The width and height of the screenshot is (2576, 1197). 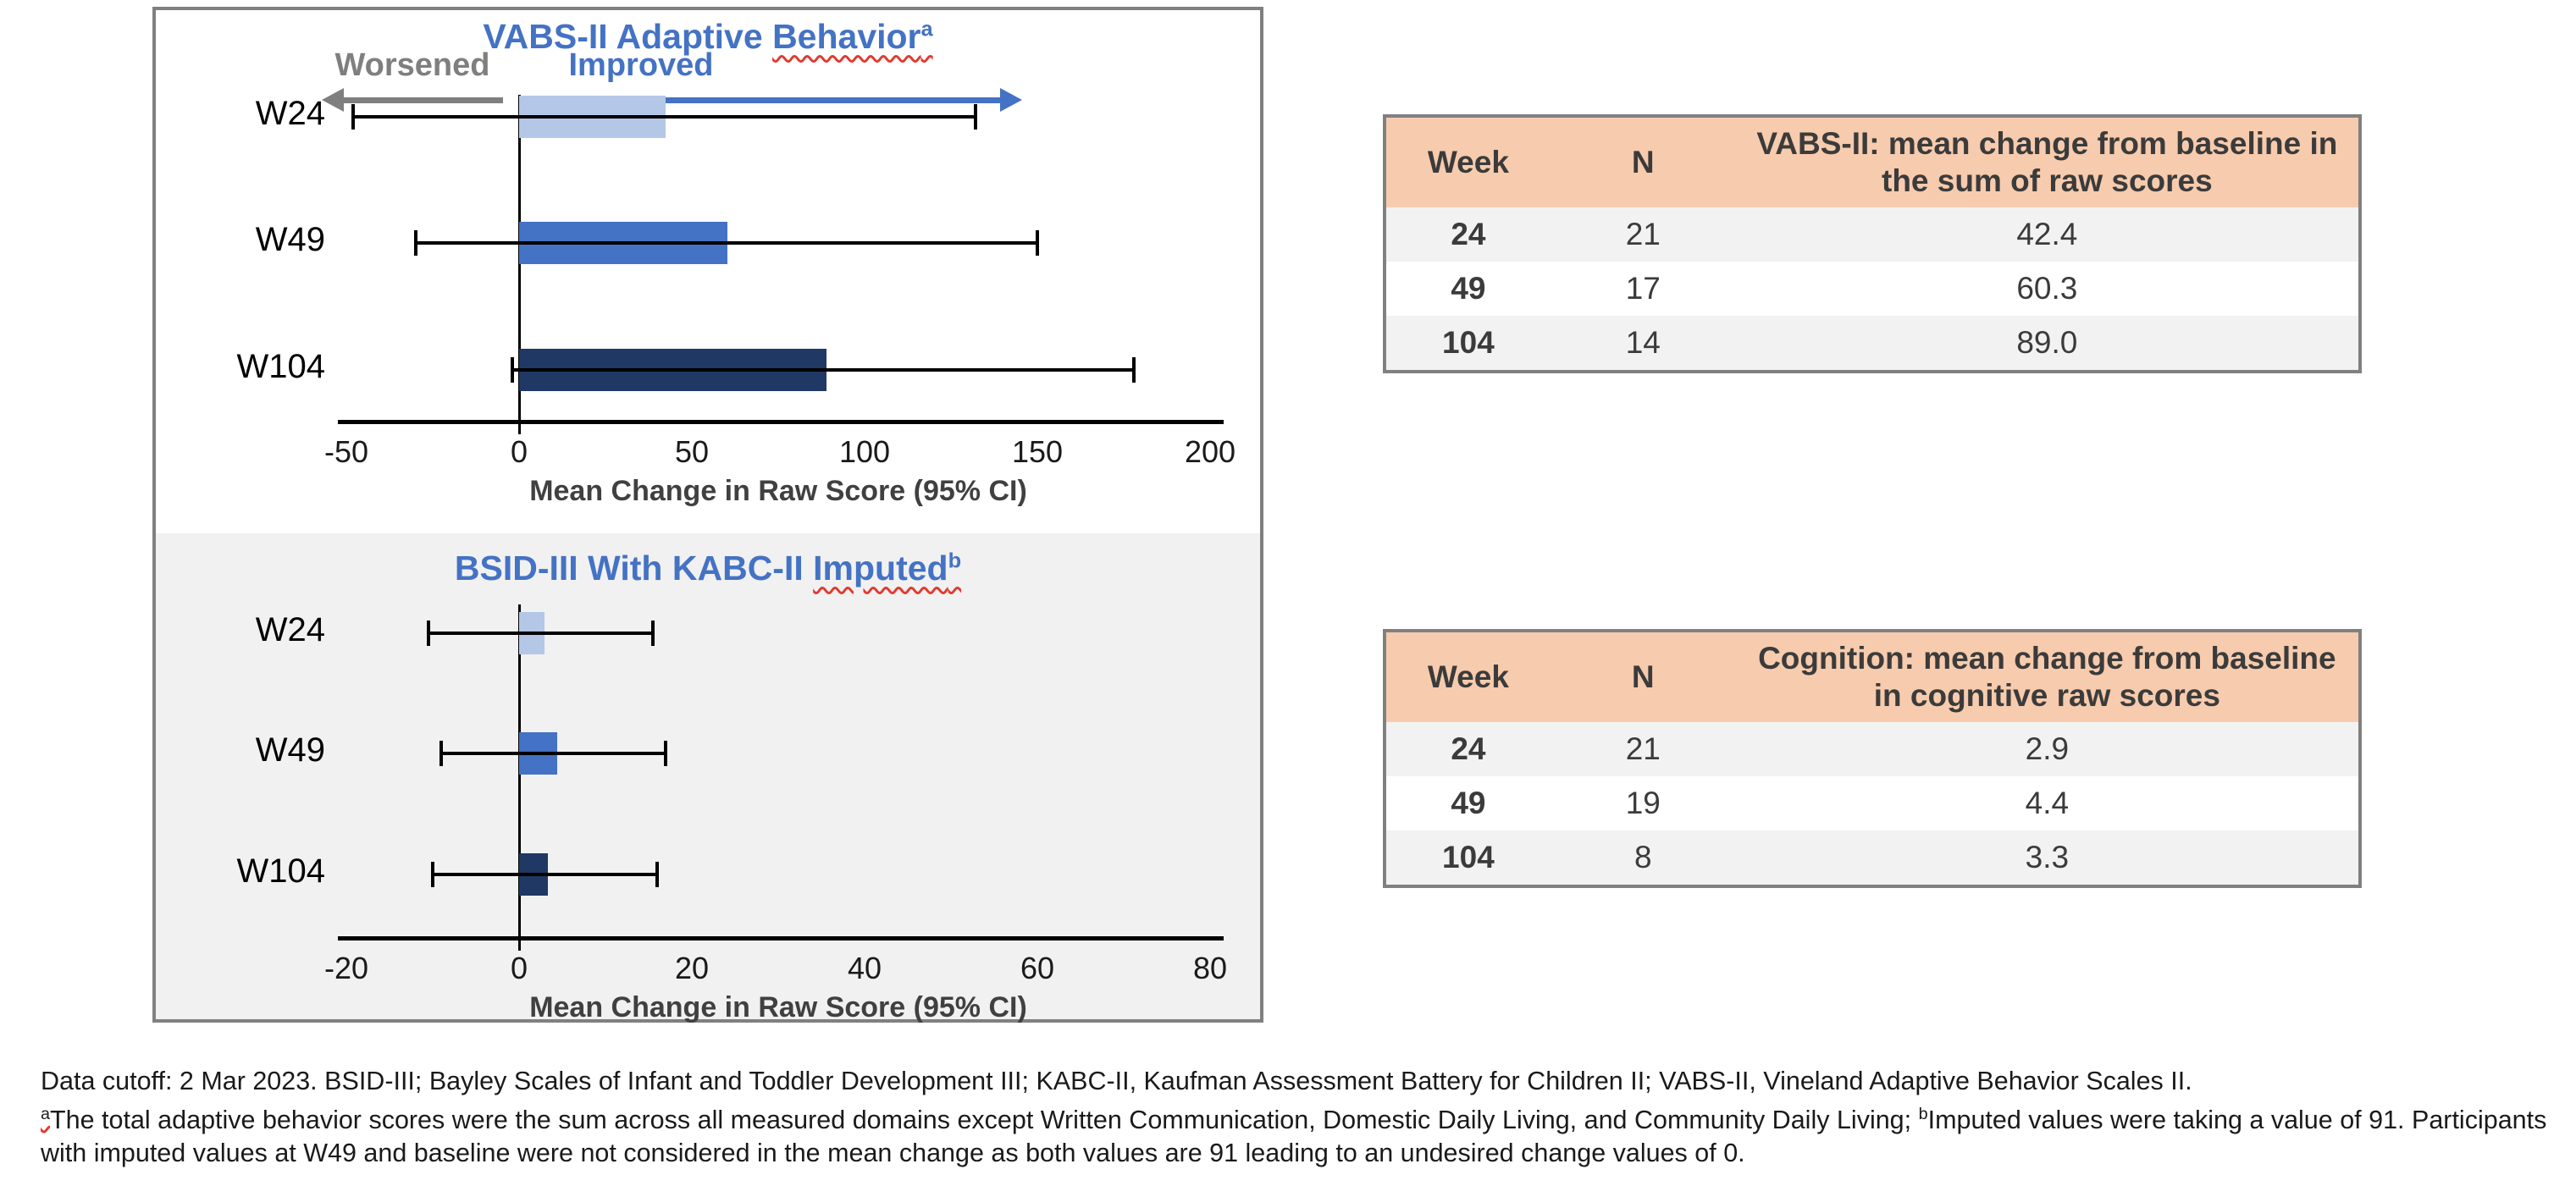 I want to click on n-cell: 8, so click(x=1642, y=857).